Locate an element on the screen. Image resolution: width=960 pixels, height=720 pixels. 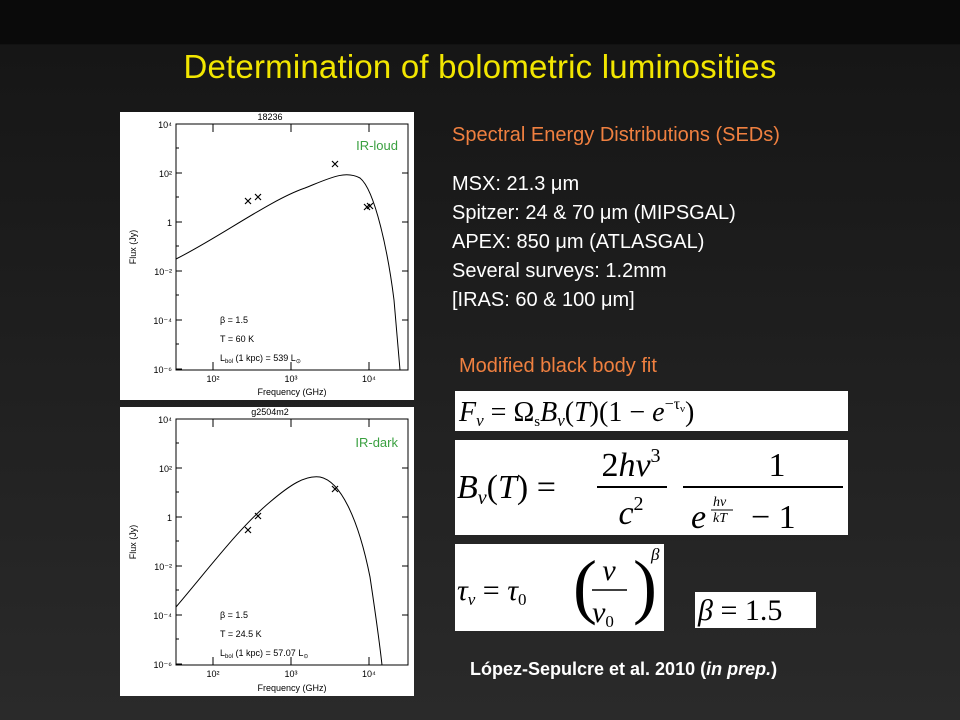
equation-tau: τν = τ0 ( ν ν0 ) β is located at coordinates (559, 587).